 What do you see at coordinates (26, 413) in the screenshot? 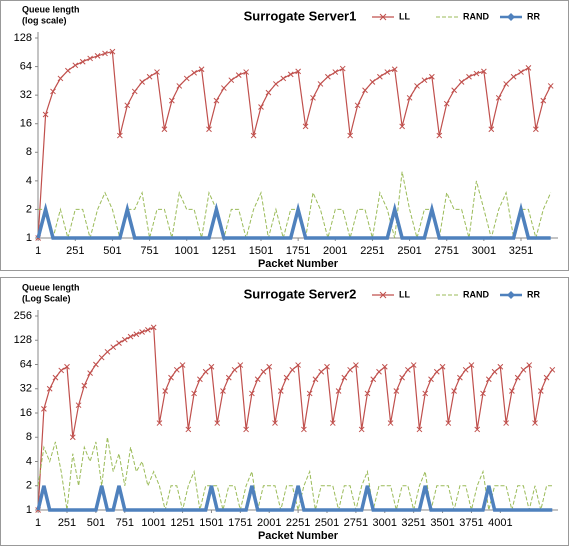
I see `y-tick-label: 16` at bounding box center [26, 413].